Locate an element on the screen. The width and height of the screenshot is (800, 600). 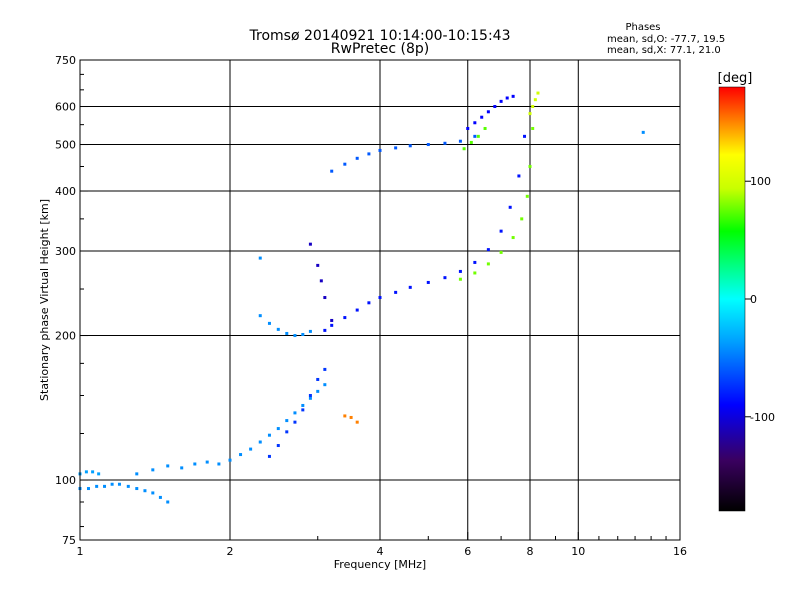
y-axis-label: Stationary phase Virtual Height [km] is located at coordinates (44, 300).